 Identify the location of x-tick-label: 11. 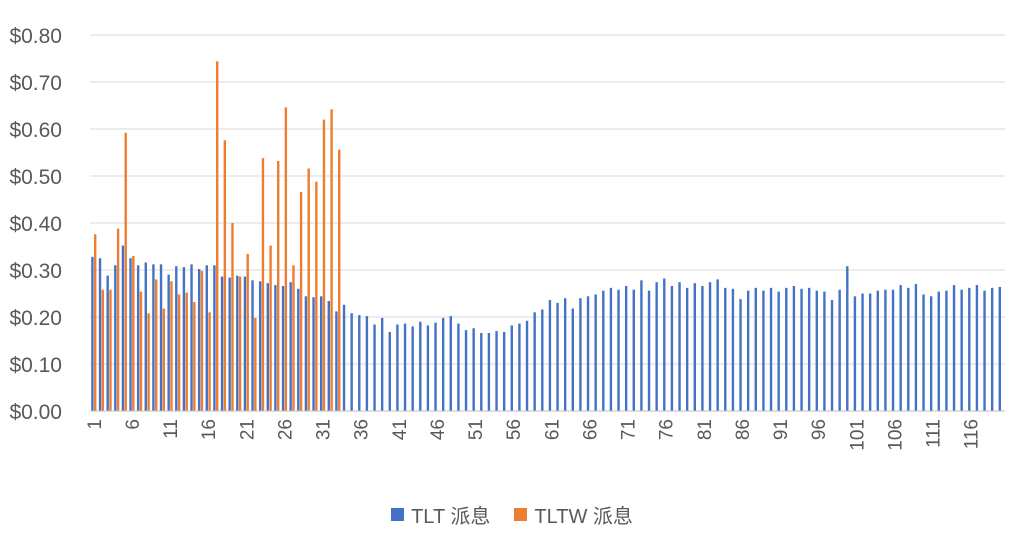
(171, 429).